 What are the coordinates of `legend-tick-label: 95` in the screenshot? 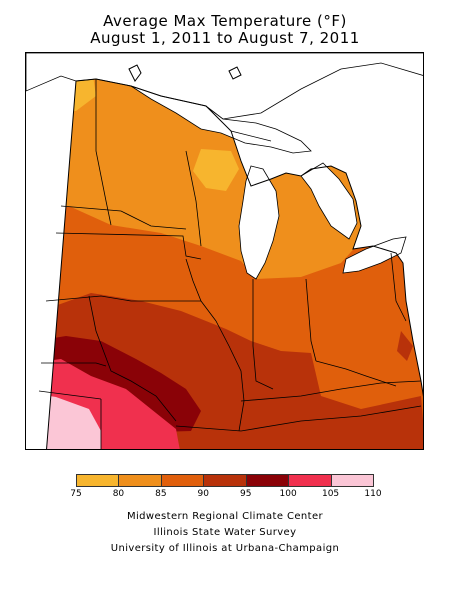 It's located at (245, 494).